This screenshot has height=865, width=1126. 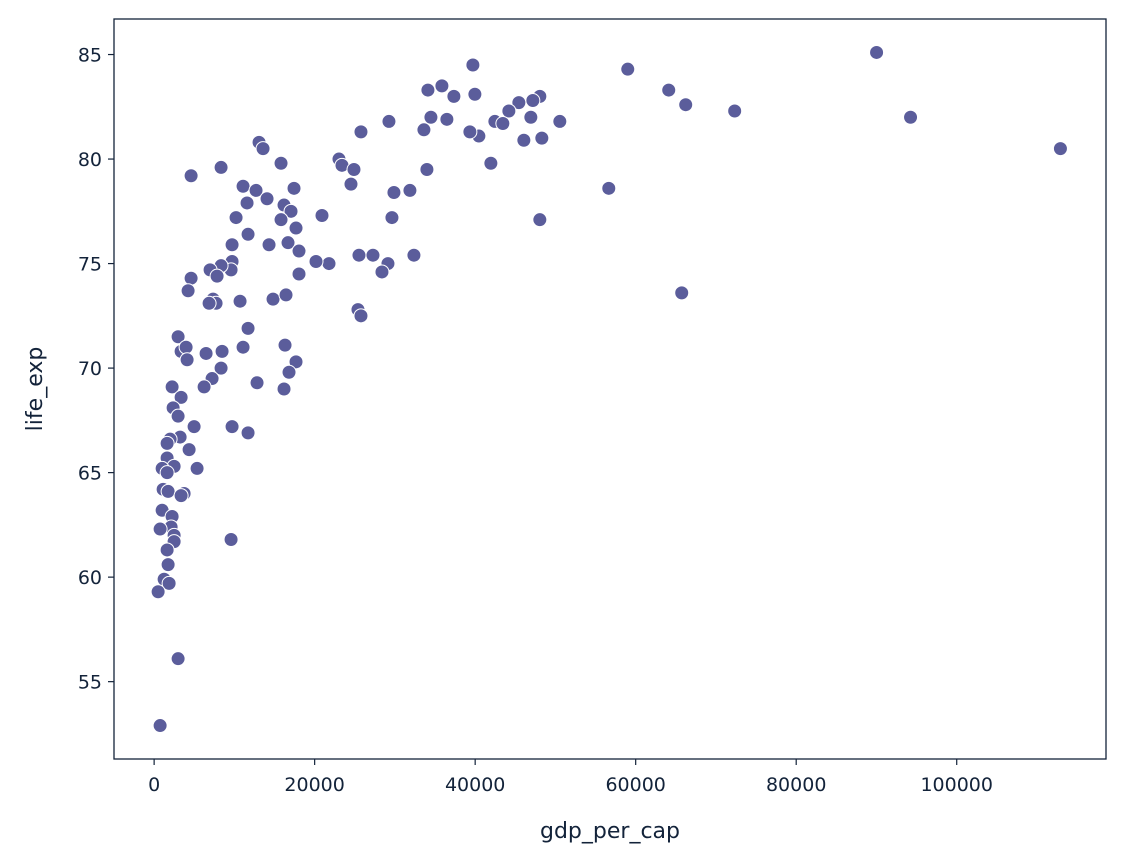 I want to click on x-tick-label: 60000, so click(x=635, y=785).